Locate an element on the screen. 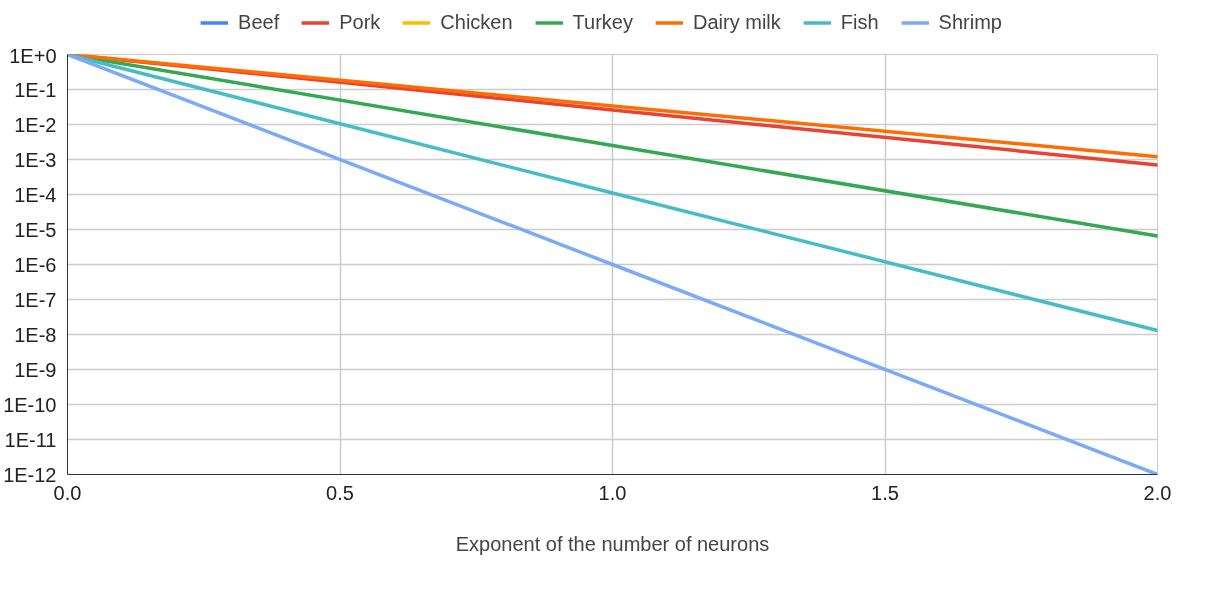 Image resolution: width=1210 pixels, height=598 pixels. y-tick-label: 1E-5 is located at coordinates (35, 229).